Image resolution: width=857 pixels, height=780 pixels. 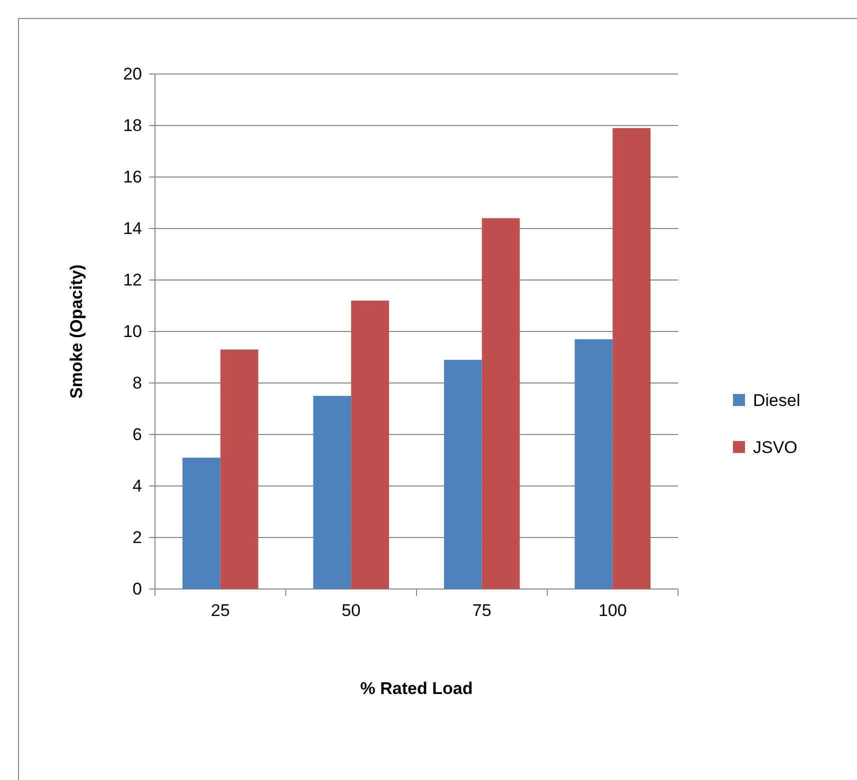 What do you see at coordinates (137, 588) in the screenshot?
I see `y-tick-label: 0` at bounding box center [137, 588].